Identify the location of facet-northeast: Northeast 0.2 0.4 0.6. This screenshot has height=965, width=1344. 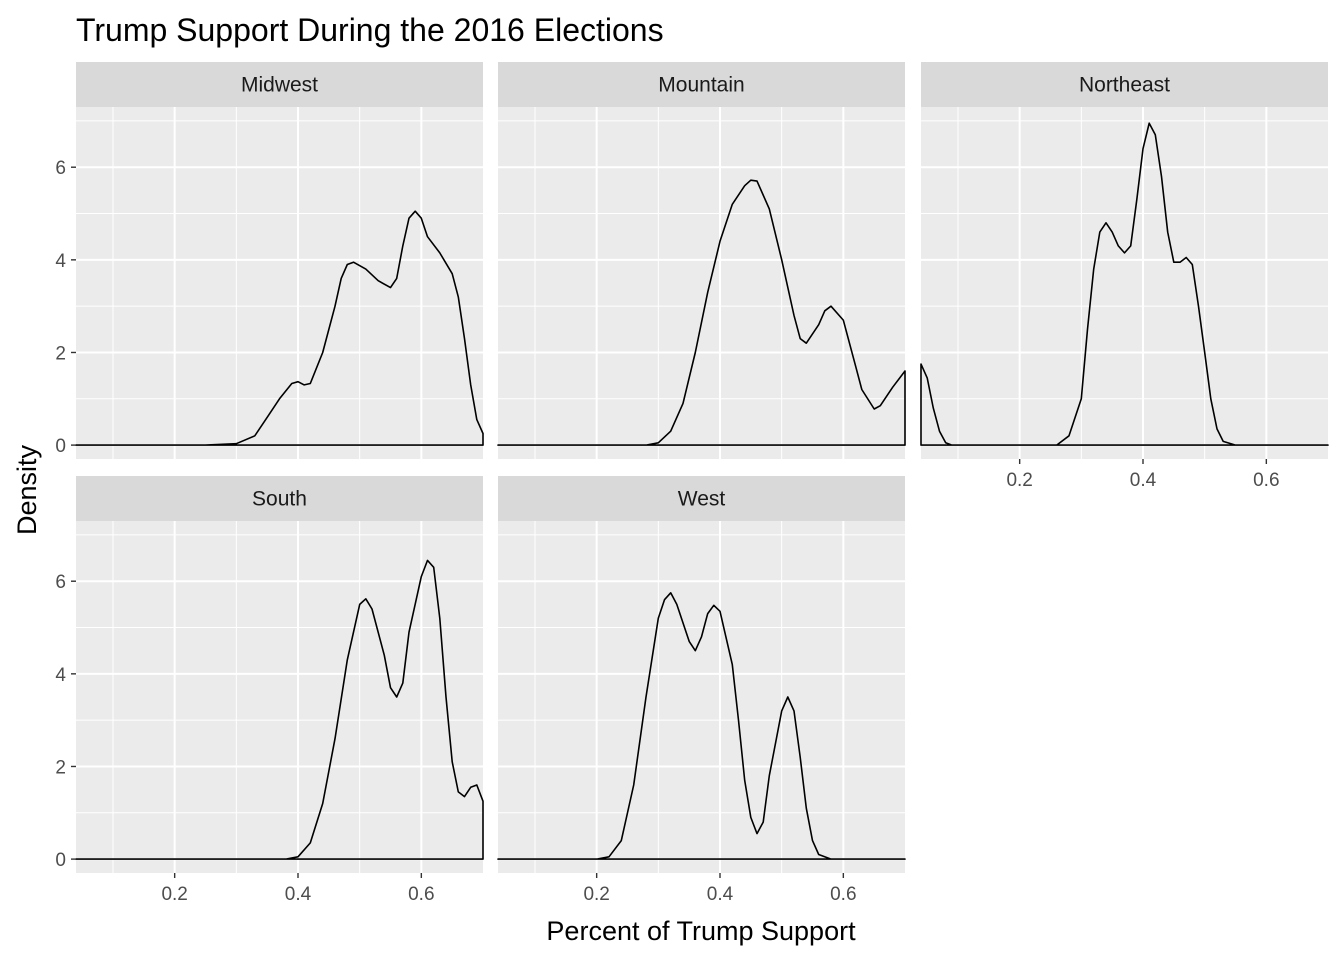
(1124, 276).